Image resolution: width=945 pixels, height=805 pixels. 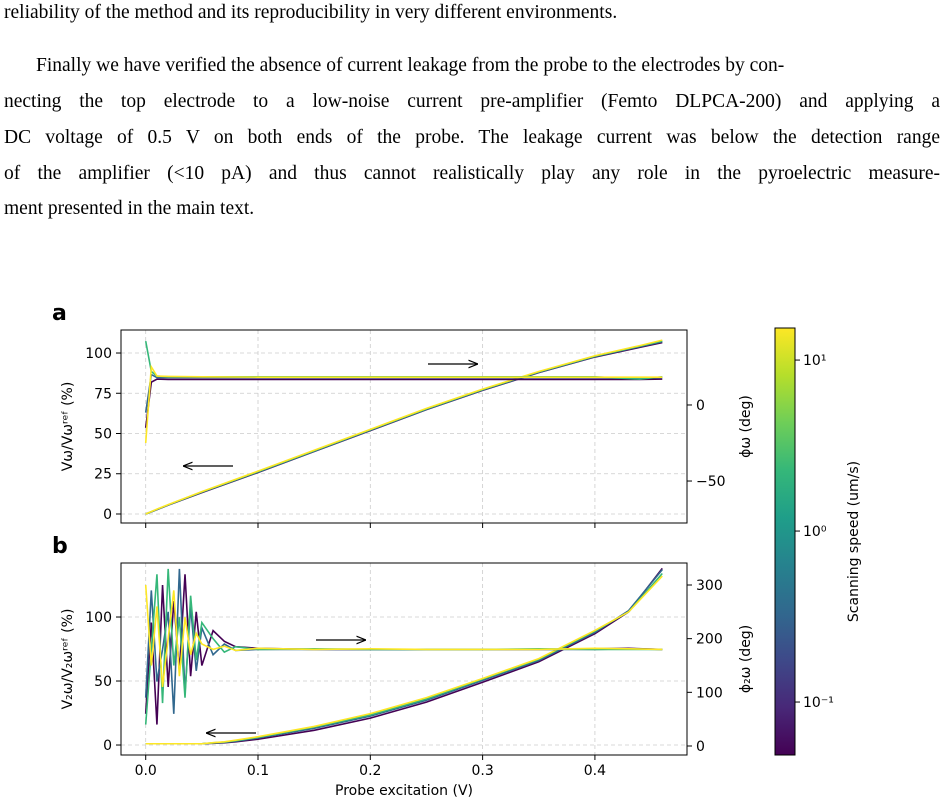 I want to click on y-axis-label: V₂ω/V₂ωʳᵉᶠ (%), so click(x=68, y=659).